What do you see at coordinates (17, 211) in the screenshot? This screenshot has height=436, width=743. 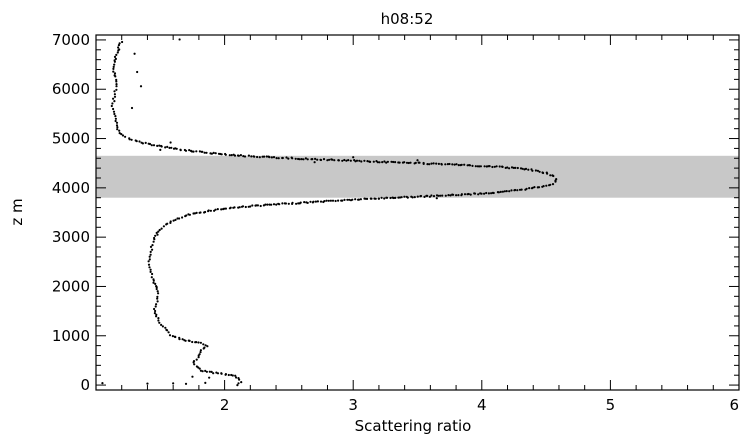 I see `y-axis-title: z m` at bounding box center [17, 211].